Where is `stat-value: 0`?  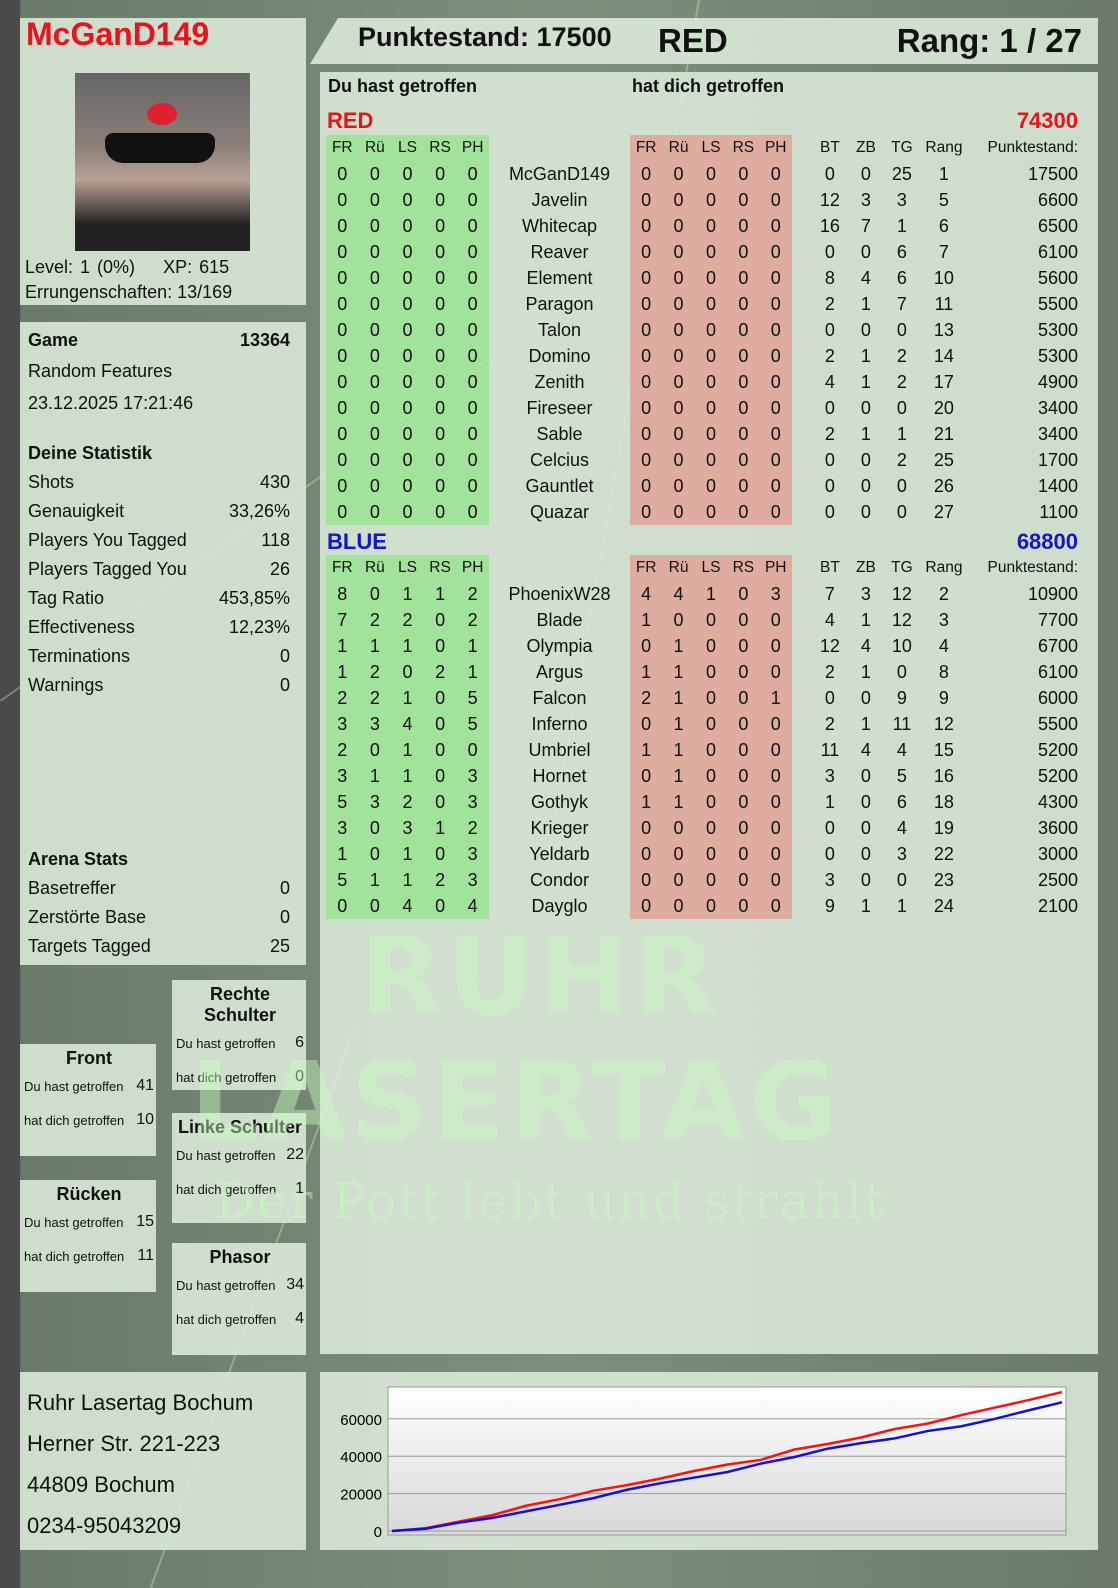
stat-value: 0 is located at coordinates (284, 917).